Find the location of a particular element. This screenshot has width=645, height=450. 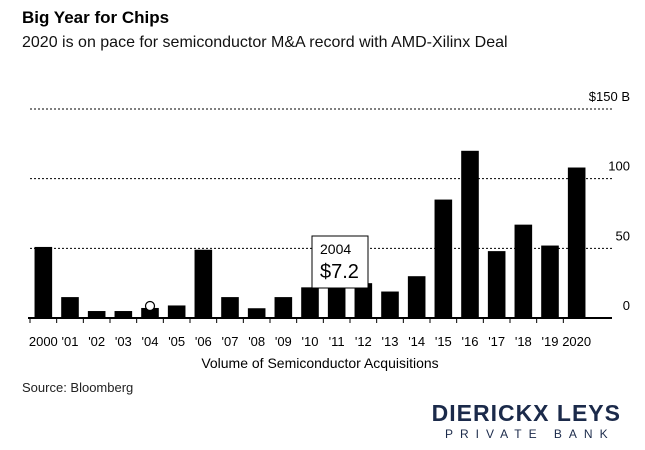

x-tick-label: '19 is located at coordinates (550, 341).